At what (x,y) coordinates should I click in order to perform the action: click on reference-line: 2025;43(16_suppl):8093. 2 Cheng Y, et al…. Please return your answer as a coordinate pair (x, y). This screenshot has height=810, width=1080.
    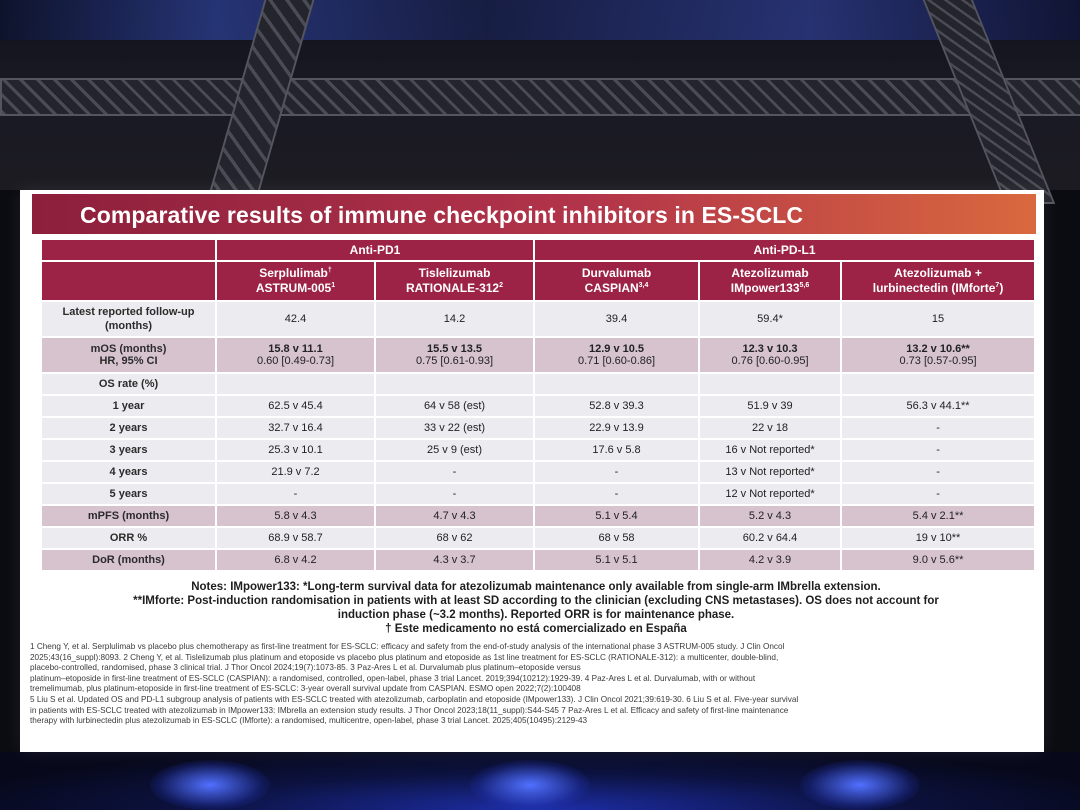
    Looking at the image, I should click on (404, 657).